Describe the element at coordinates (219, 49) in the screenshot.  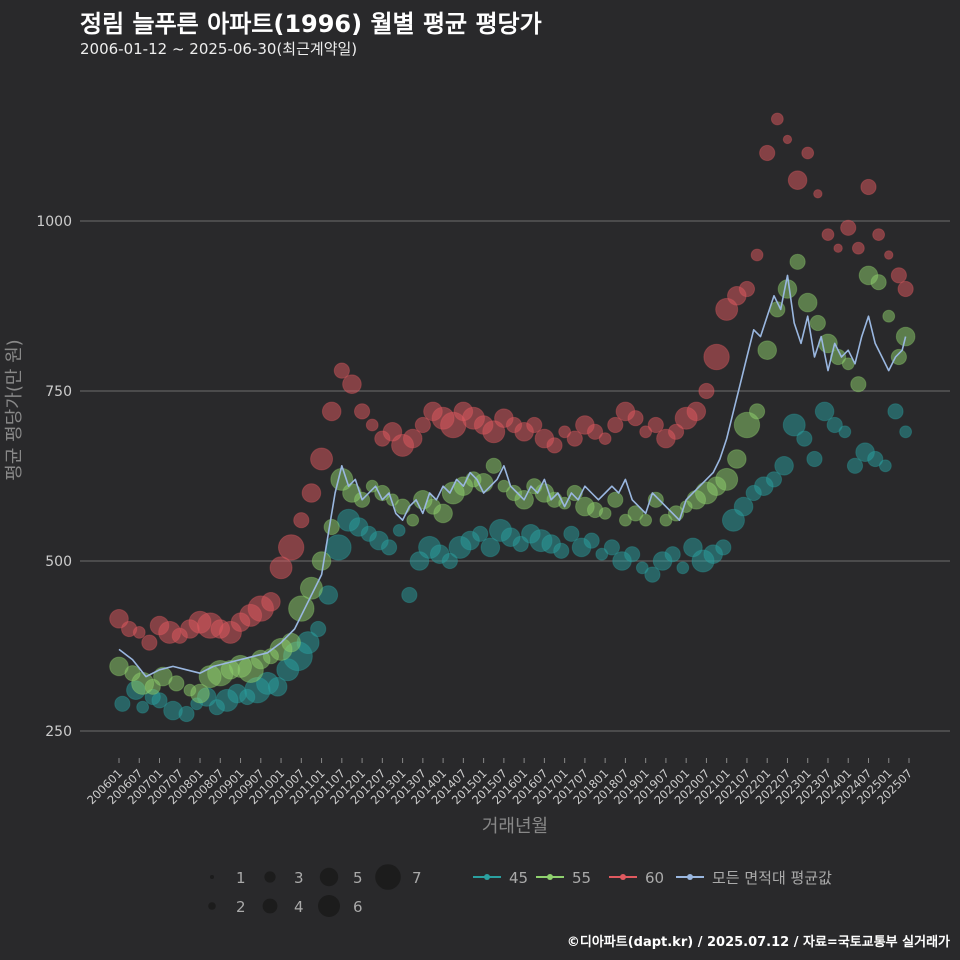
I see `chart-subtitle: 2006-01-12 ~ 2025-06-30(최근계약일)` at that location.